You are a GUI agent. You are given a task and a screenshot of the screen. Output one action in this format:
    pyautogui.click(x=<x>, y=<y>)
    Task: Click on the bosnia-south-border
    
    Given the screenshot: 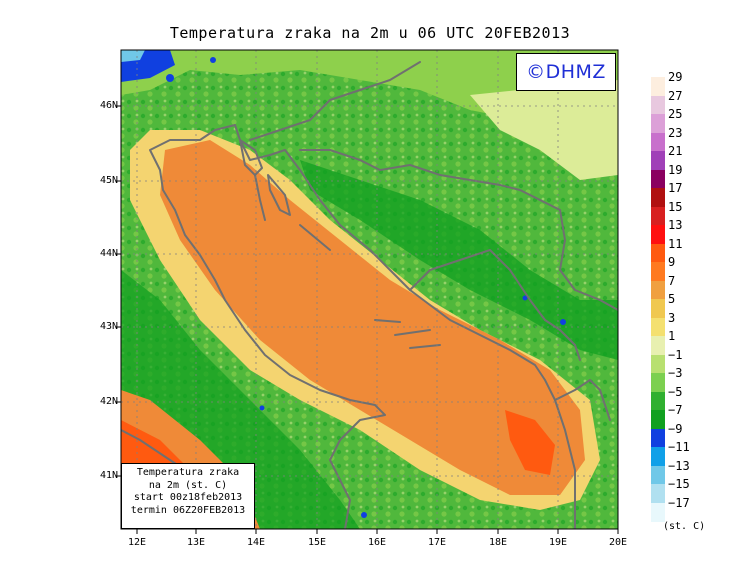 What is the action you would take?
    pyautogui.click(x=477, y=285)
    